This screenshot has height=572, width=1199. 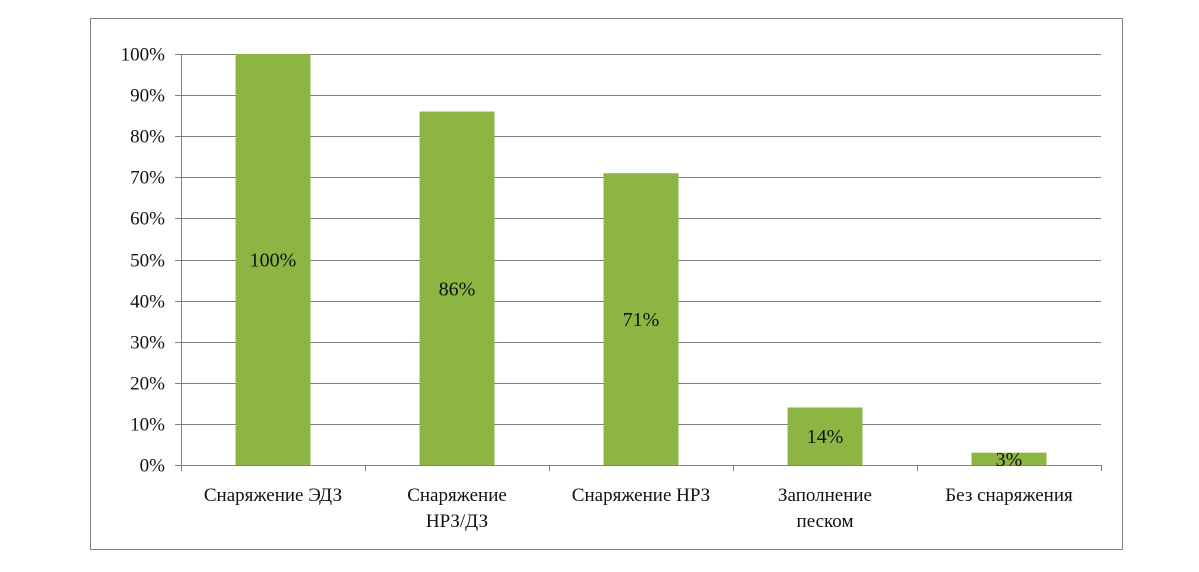 What do you see at coordinates (147, 96) in the screenshot?
I see `y-tick-label: 90%` at bounding box center [147, 96].